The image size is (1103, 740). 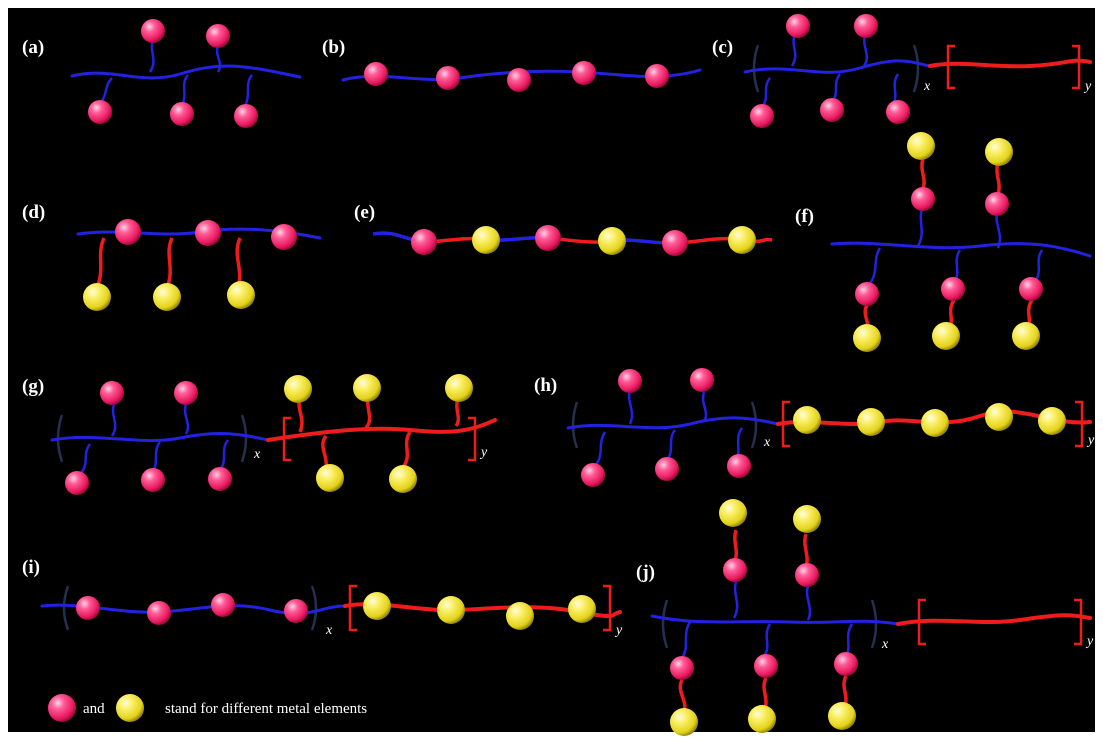 I want to click on panel-h: (h) x y, so click(x=814, y=427).